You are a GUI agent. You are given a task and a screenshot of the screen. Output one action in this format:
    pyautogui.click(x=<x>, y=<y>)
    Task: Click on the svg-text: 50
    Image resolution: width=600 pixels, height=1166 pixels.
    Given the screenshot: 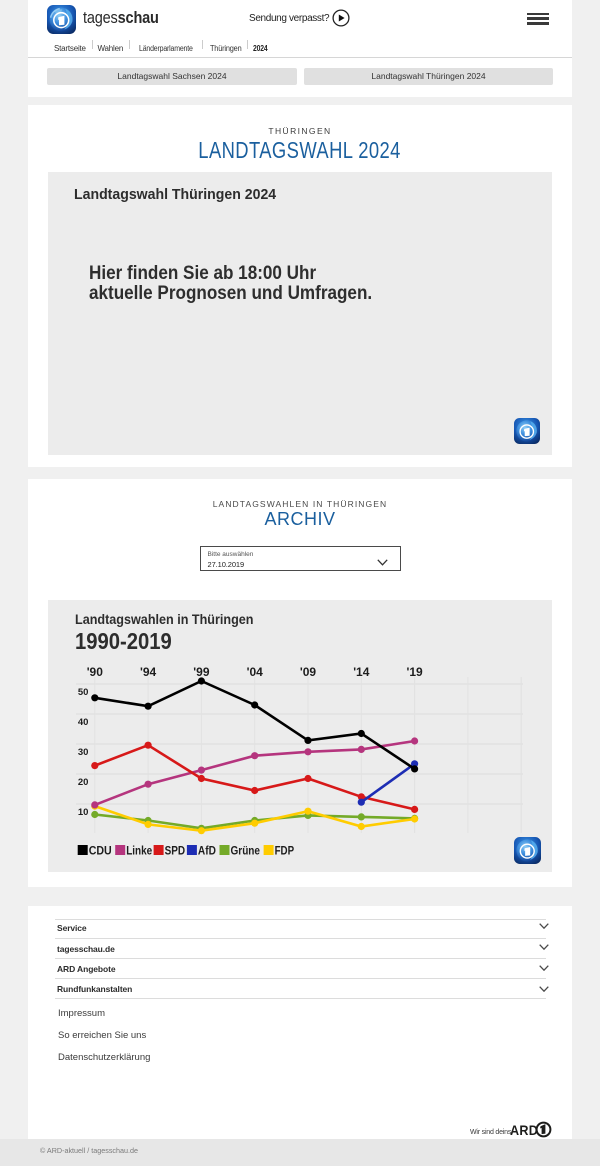 What is the action you would take?
    pyautogui.click(x=83, y=692)
    